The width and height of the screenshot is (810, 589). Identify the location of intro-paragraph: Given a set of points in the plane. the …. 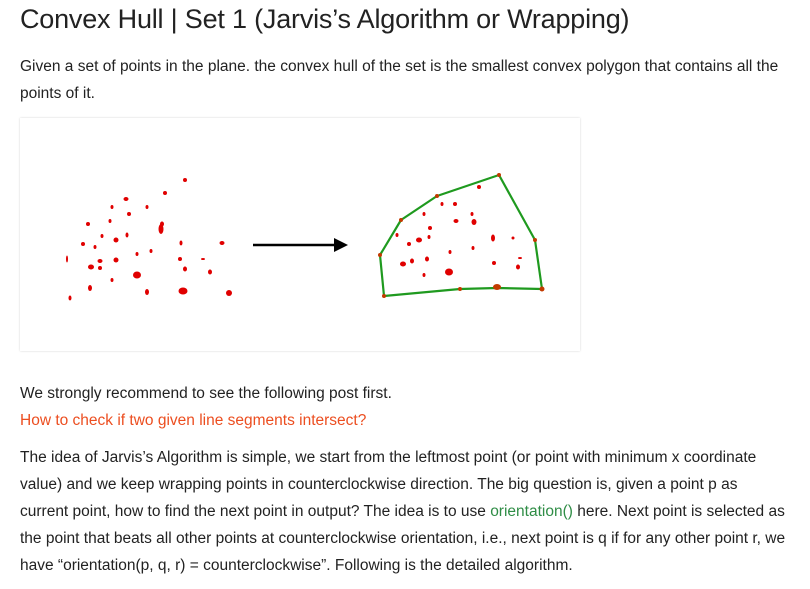
(399, 80).